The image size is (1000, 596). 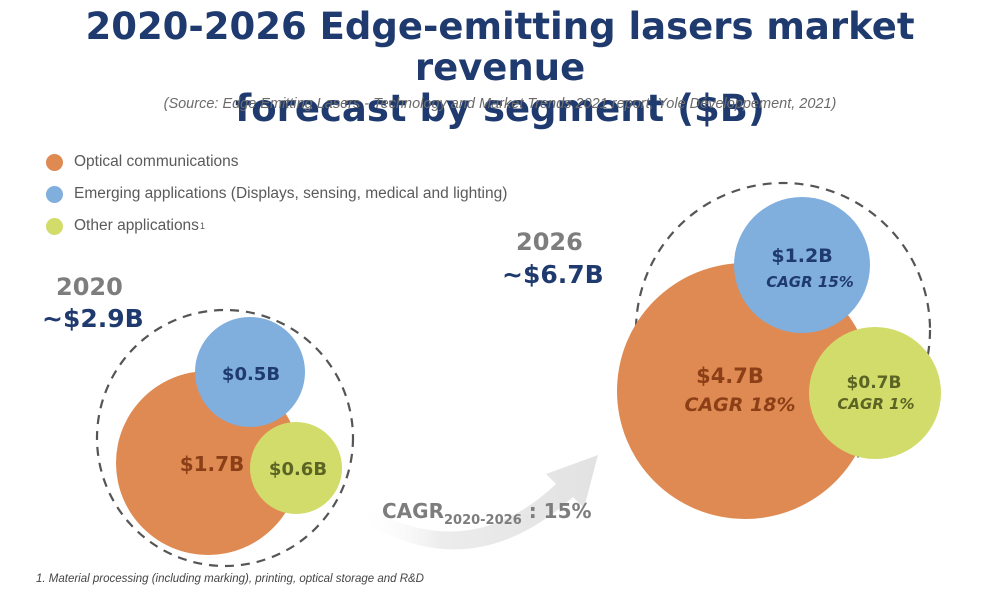 I want to click on bubble-2026-other, so click(x=875, y=393).